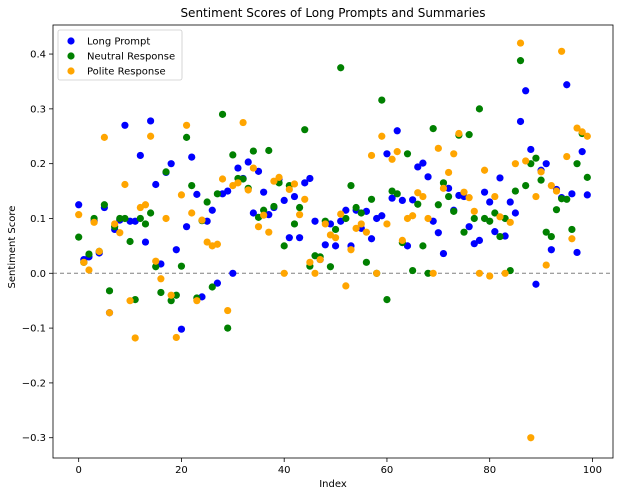  I want to click on x-tick-label: 20, so click(181, 470).